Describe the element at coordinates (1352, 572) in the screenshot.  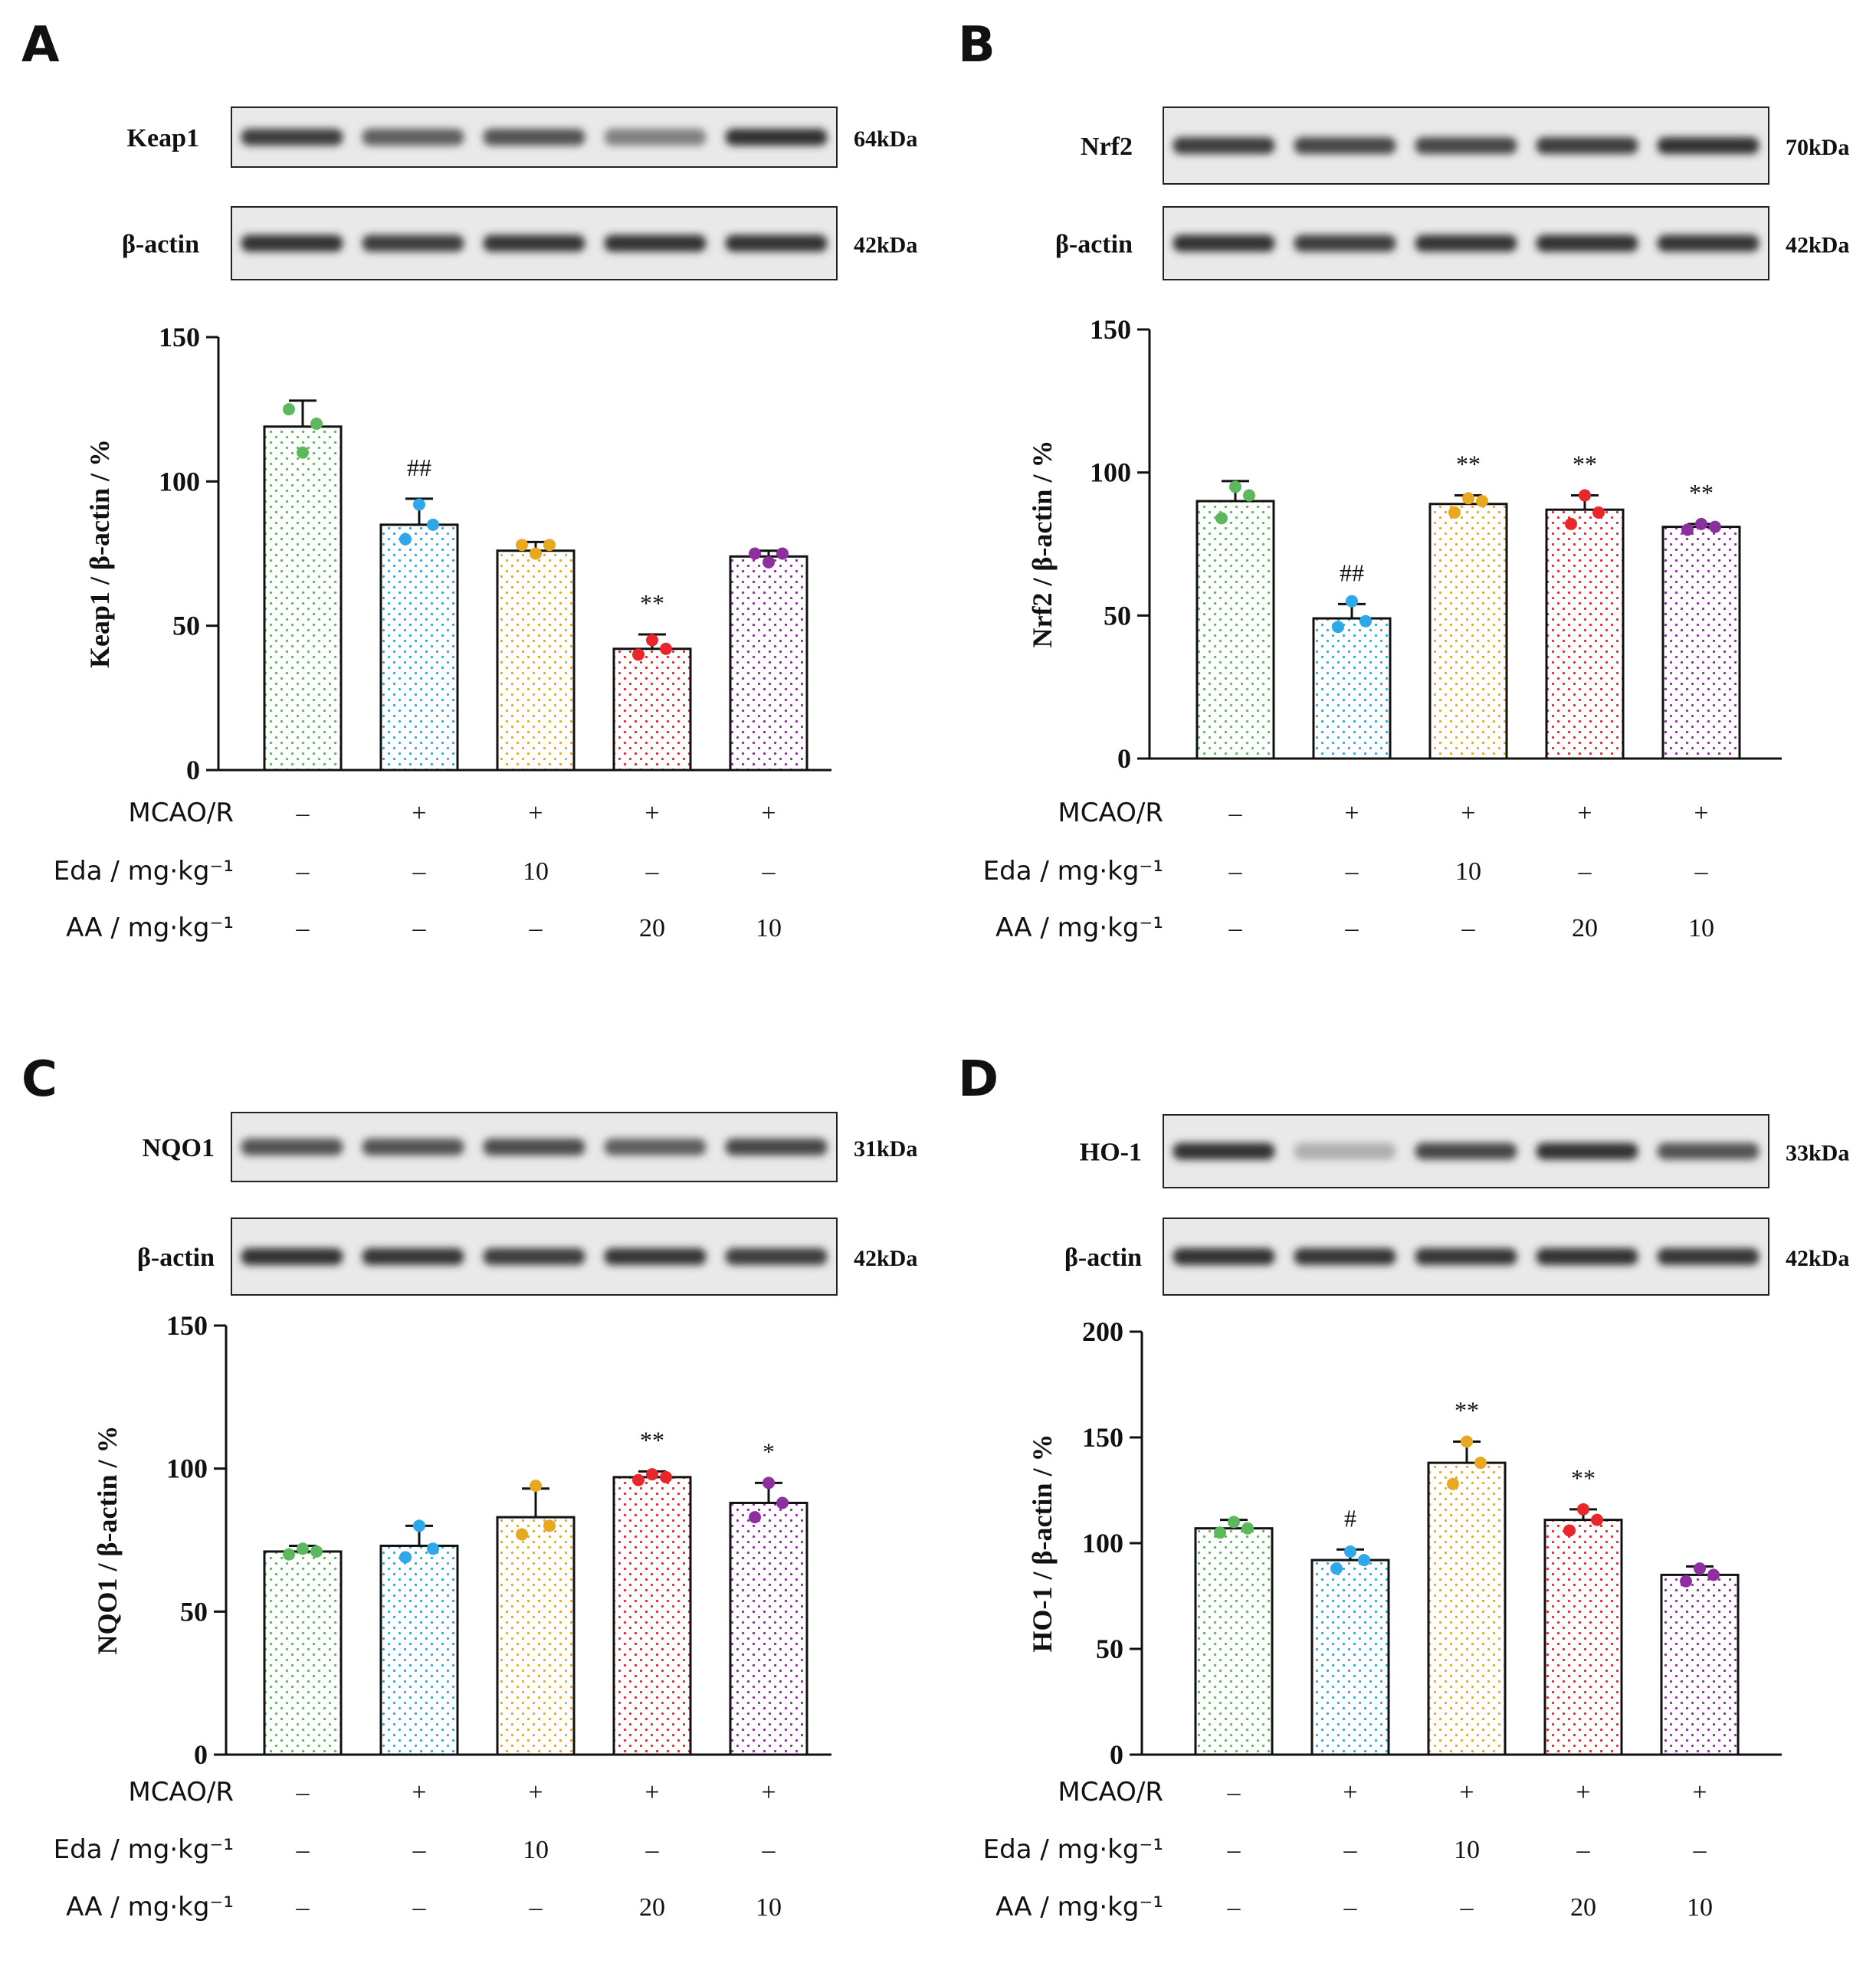
I see `significance-label: ##` at that location.